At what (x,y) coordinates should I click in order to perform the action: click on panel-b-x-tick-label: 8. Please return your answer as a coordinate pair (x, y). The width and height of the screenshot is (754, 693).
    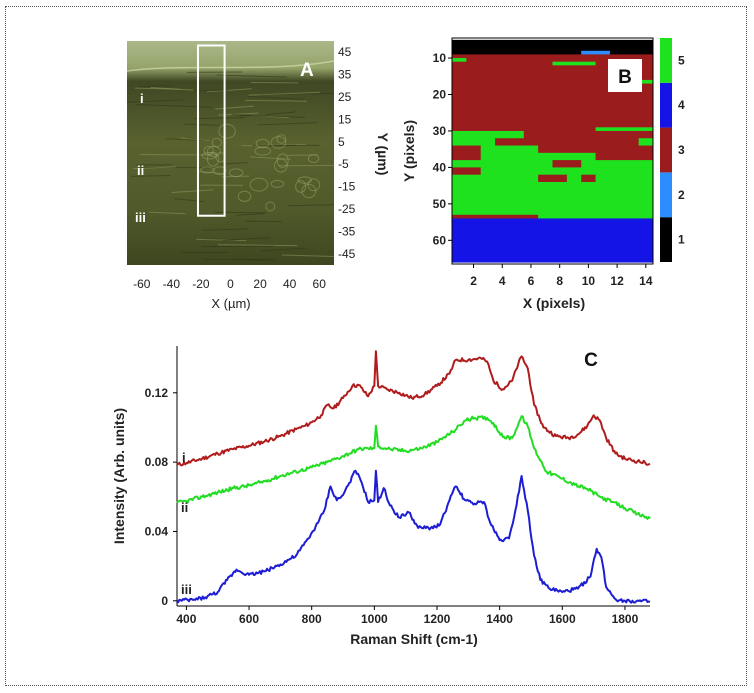
    Looking at the image, I should click on (559, 281).